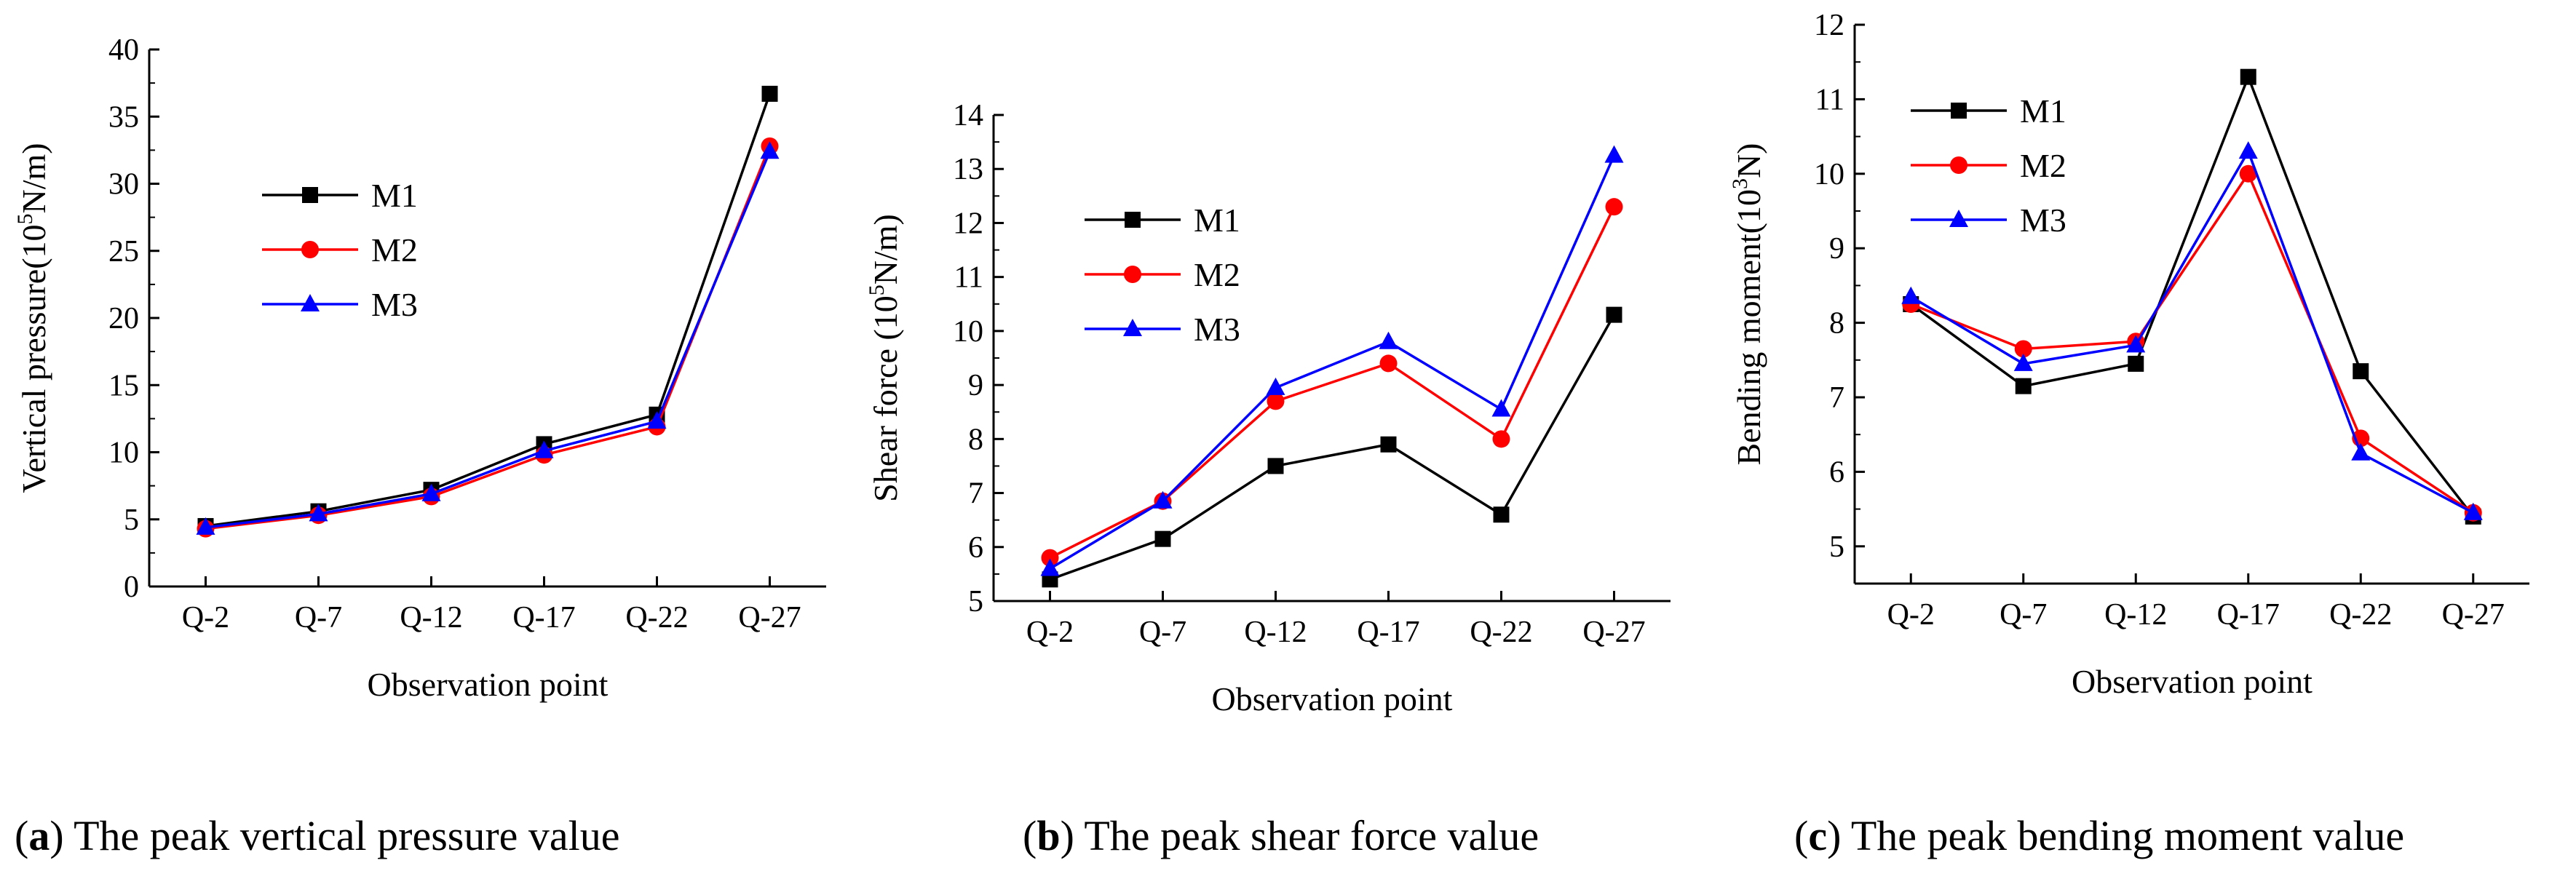  Describe the element at coordinates (2473, 615) in the screenshot. I see `x-tick-label: Q-27` at that location.